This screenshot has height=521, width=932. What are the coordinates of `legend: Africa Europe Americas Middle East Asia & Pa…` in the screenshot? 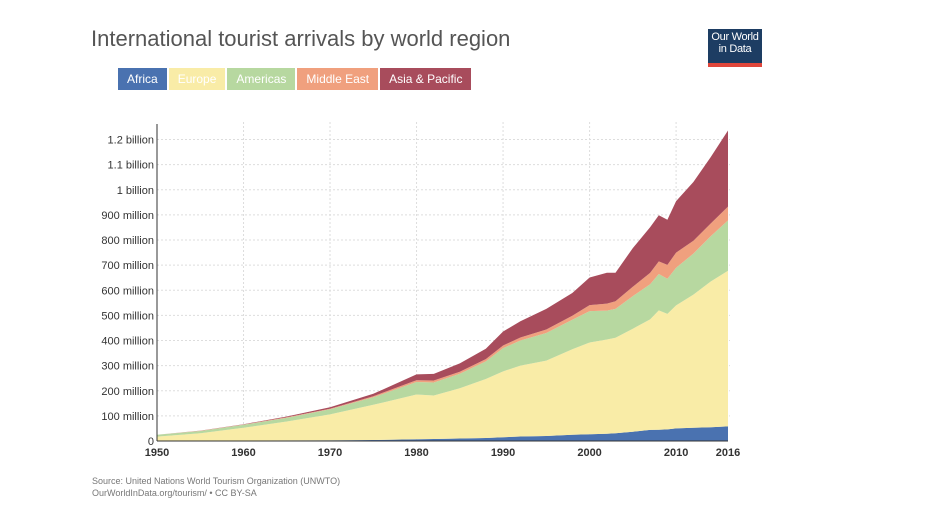 It's located at (295, 79).